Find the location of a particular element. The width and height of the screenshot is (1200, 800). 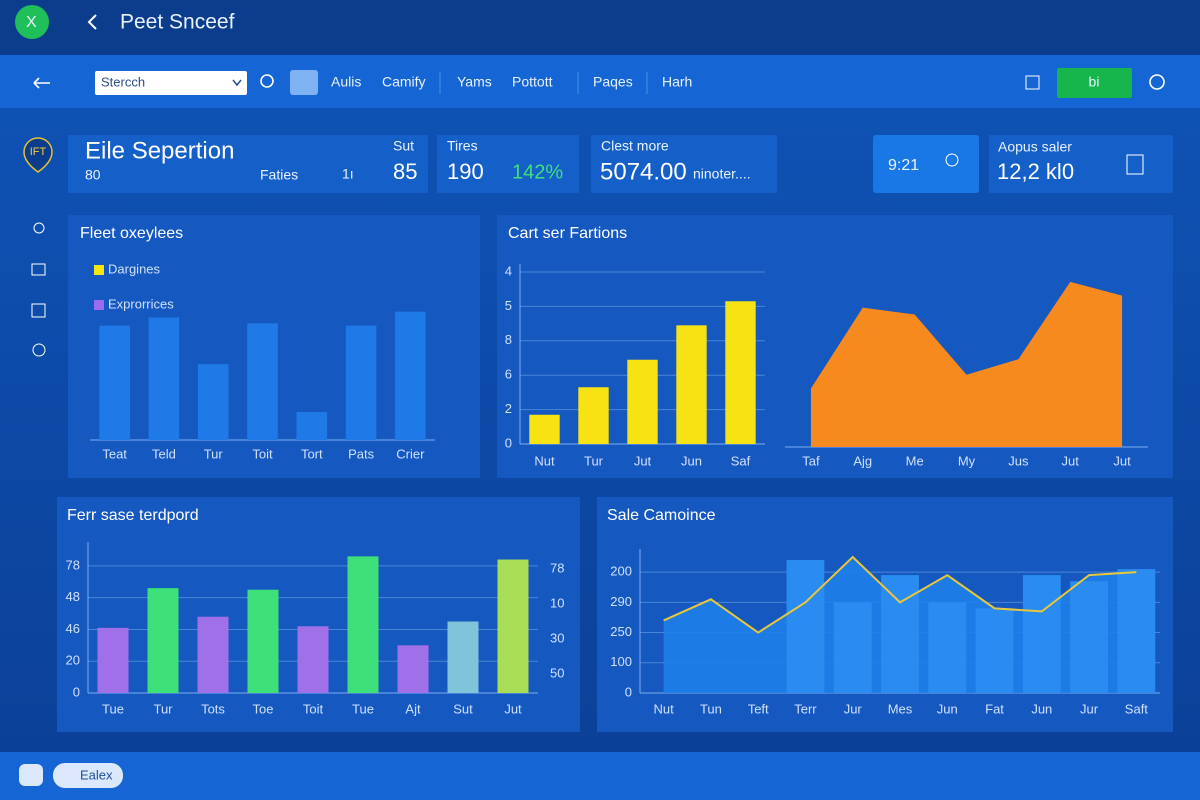

y-tick-label: 2 is located at coordinates (508, 408).